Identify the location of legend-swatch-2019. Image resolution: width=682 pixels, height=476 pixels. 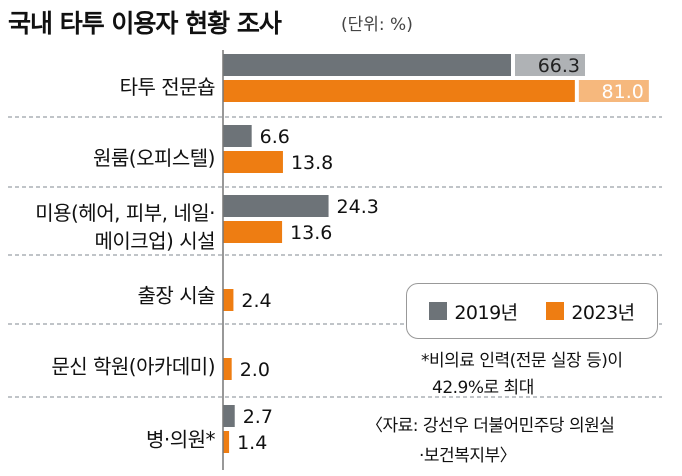
(438, 311).